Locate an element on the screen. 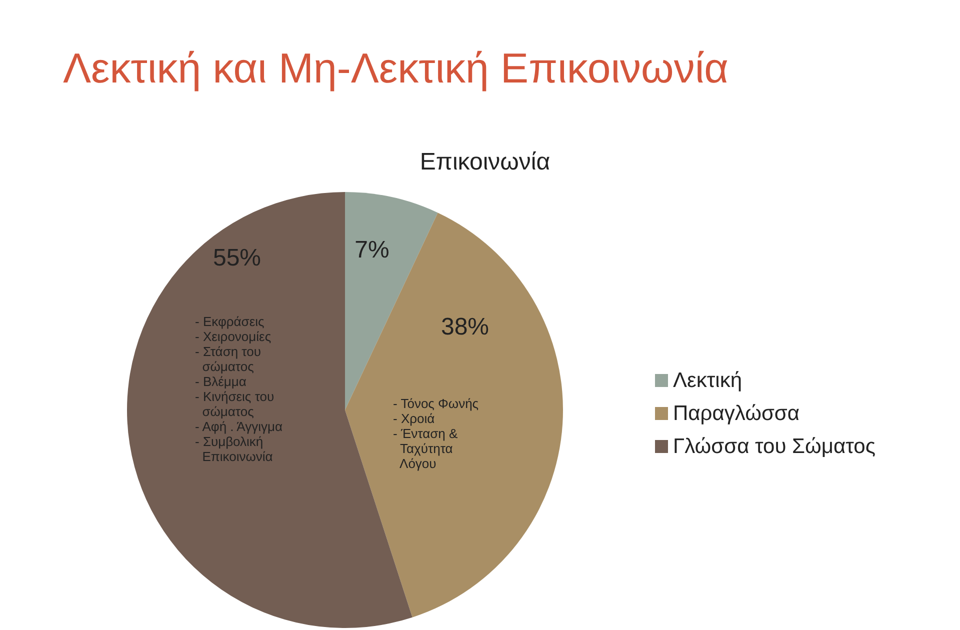 Image resolution: width=960 pixels, height=630 pixels. chart-subtitle: Επικοινωνία is located at coordinates (485, 162).